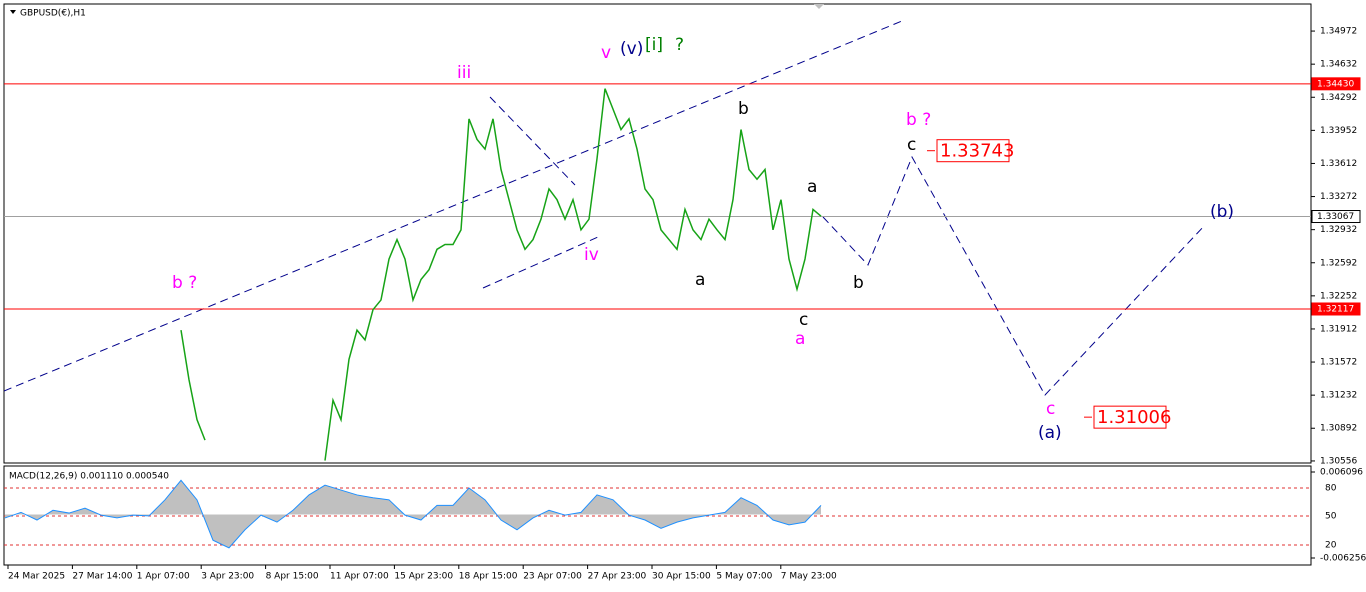 The image size is (1366, 592). Describe the element at coordinates (1338, 296) in the screenshot. I see `y-tick-label: 1.32252` at that location.